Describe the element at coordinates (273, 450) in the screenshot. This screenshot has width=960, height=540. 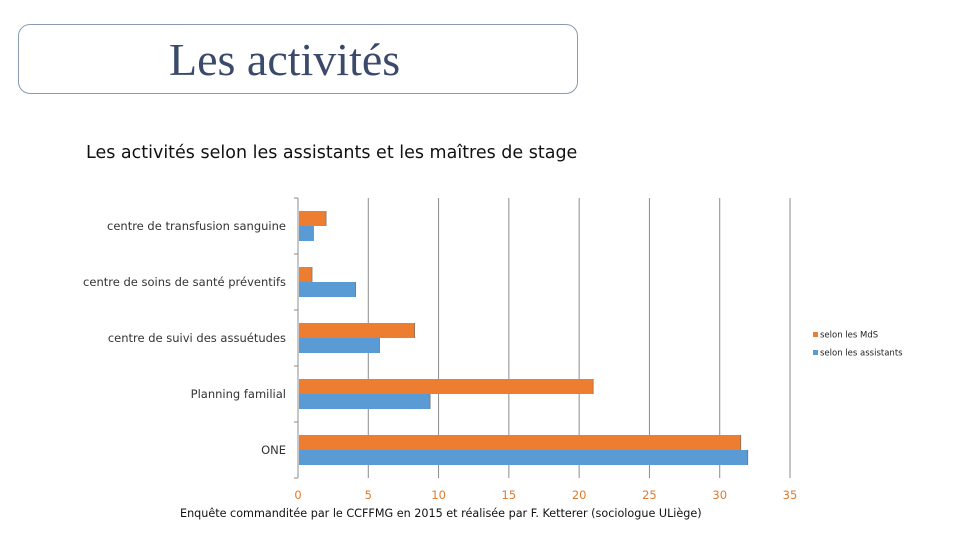
I see `category-label: ONE` at that location.